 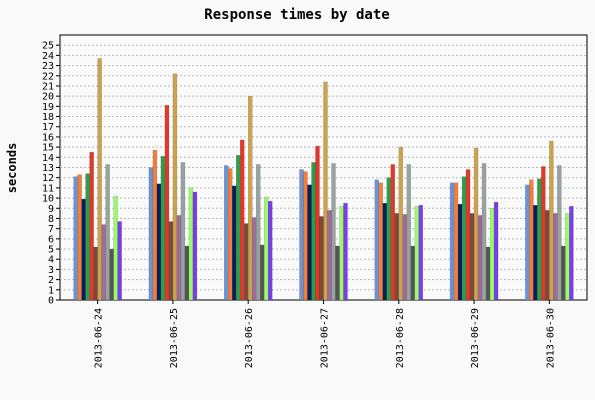 What do you see at coordinates (51, 219) in the screenshot?
I see `y-tick-label: 8` at bounding box center [51, 219].